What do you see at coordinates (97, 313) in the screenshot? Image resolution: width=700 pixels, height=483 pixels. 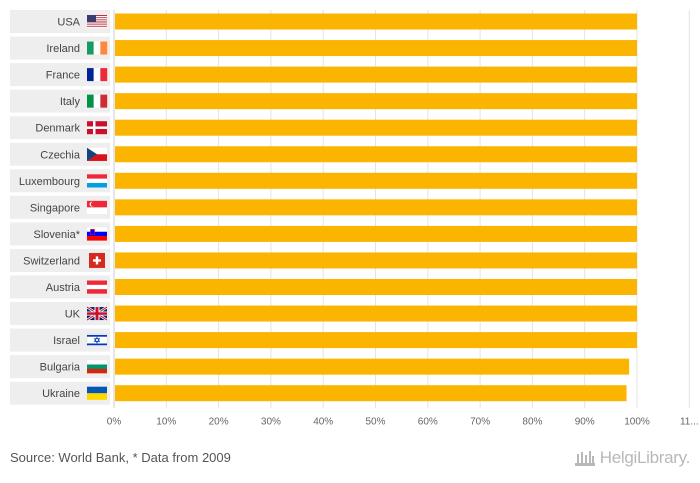 I see `flag-uk-icon` at bounding box center [97, 313].